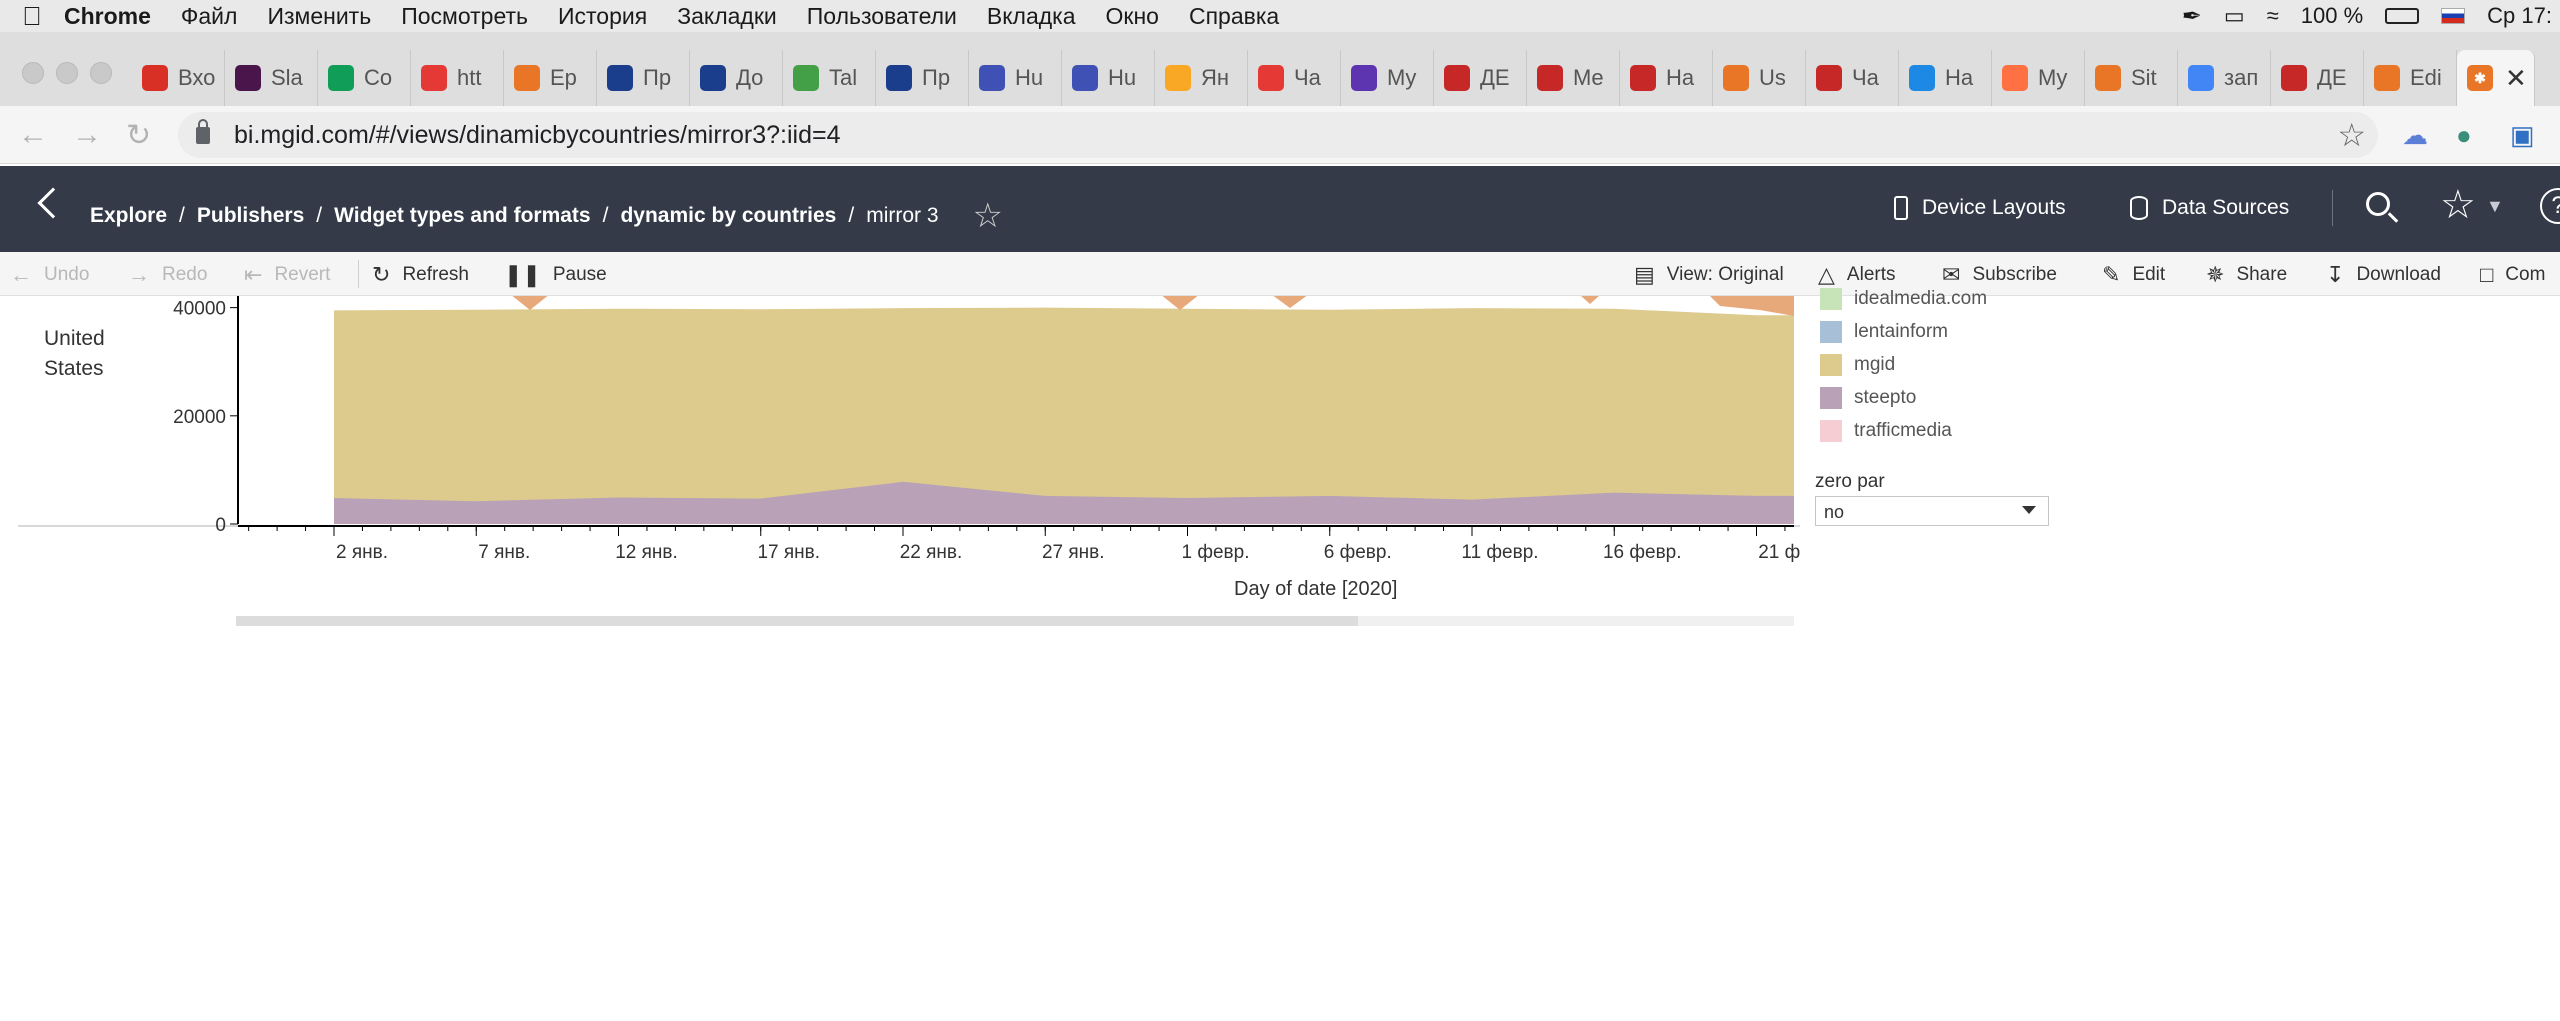 The image size is (2560, 1021). What do you see at coordinates (728, 215) in the screenshot?
I see `breadcrumb-dynamic-by-countries: dynamic by countries` at bounding box center [728, 215].